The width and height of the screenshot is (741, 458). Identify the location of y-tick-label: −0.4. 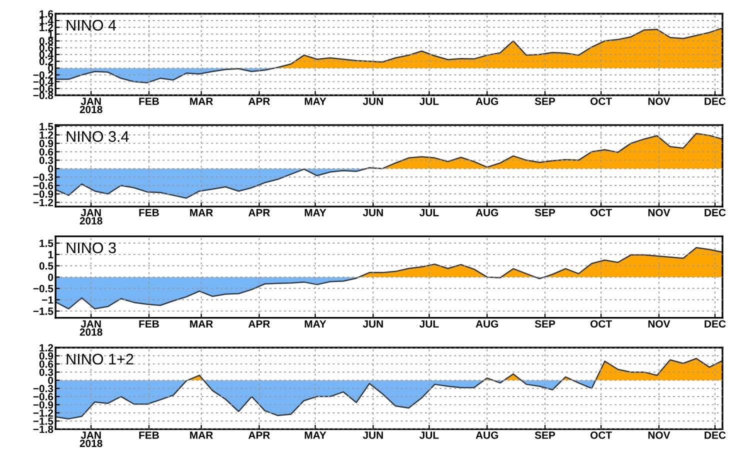
(43, 82).